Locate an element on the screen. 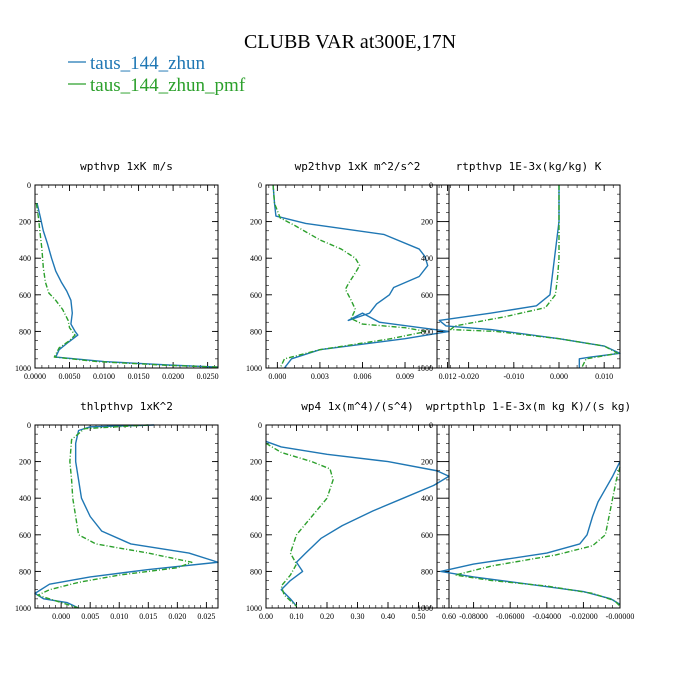 This screenshot has height=700, width=700. x-tick-label: 0.012 is located at coordinates (448, 376).